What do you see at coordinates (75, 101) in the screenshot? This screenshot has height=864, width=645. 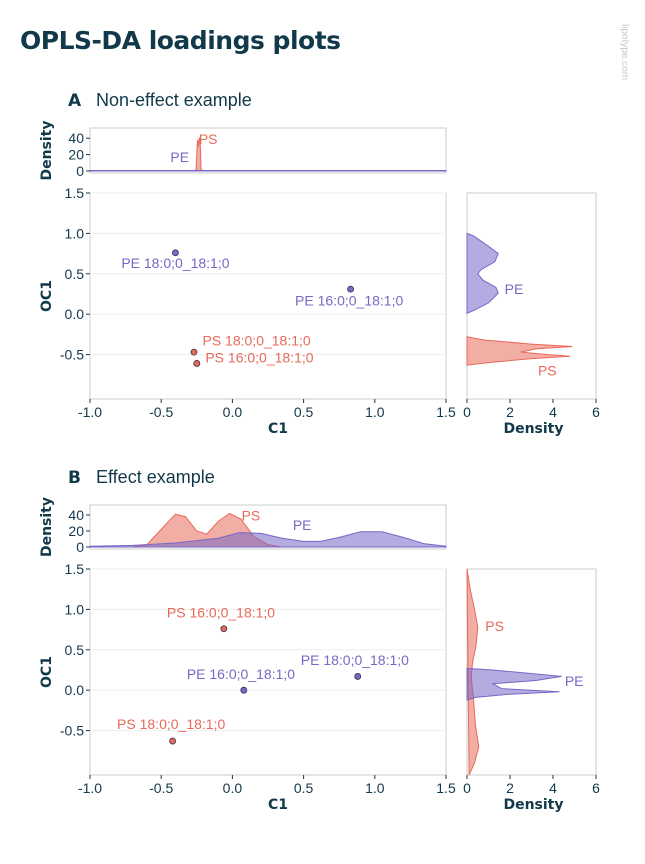 I see `panel-label: A` at bounding box center [75, 101].